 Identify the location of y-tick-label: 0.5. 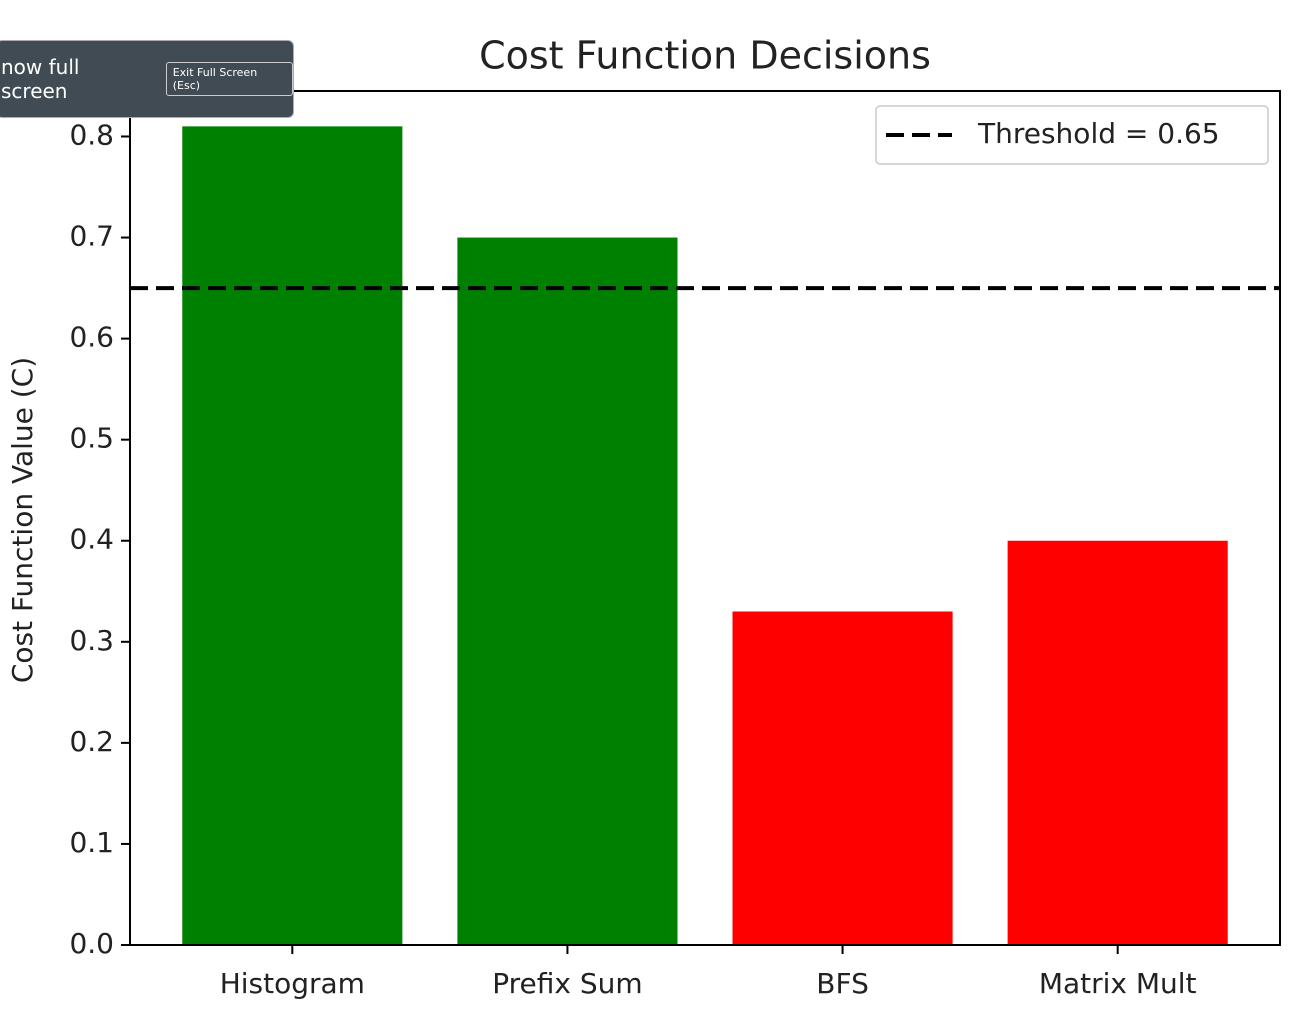
(91, 438).